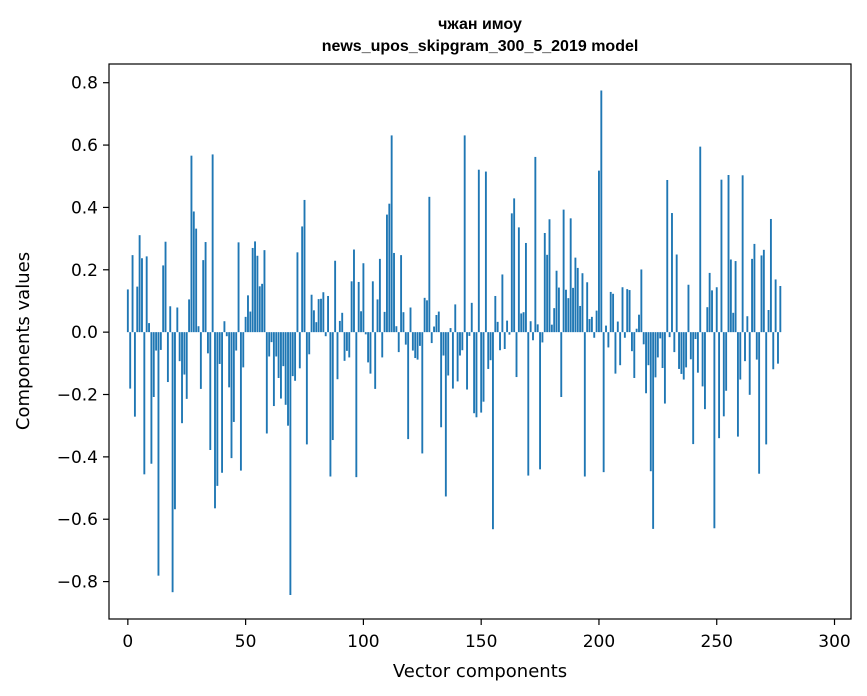 The width and height of the screenshot is (867, 696). I want to click on x-tick-label: 0, so click(127, 642).